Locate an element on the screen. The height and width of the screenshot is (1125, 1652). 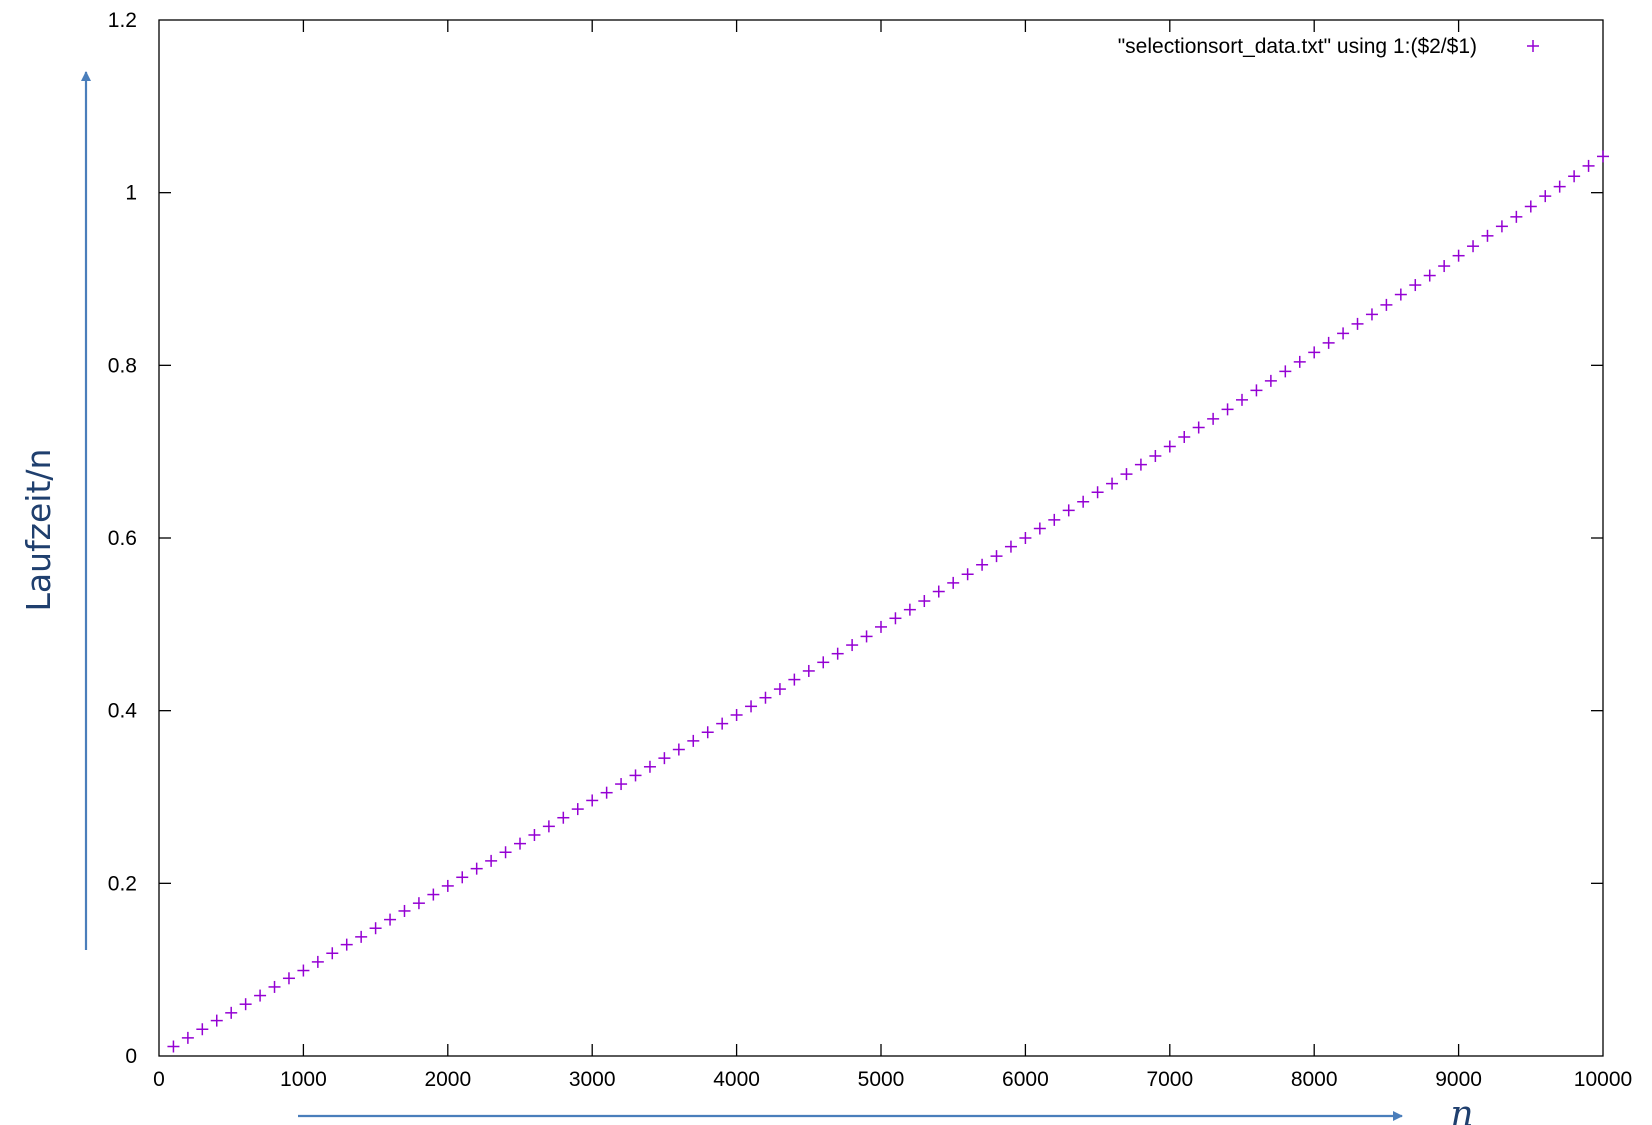
y-tick-label: 0.4 is located at coordinates (123, 711).